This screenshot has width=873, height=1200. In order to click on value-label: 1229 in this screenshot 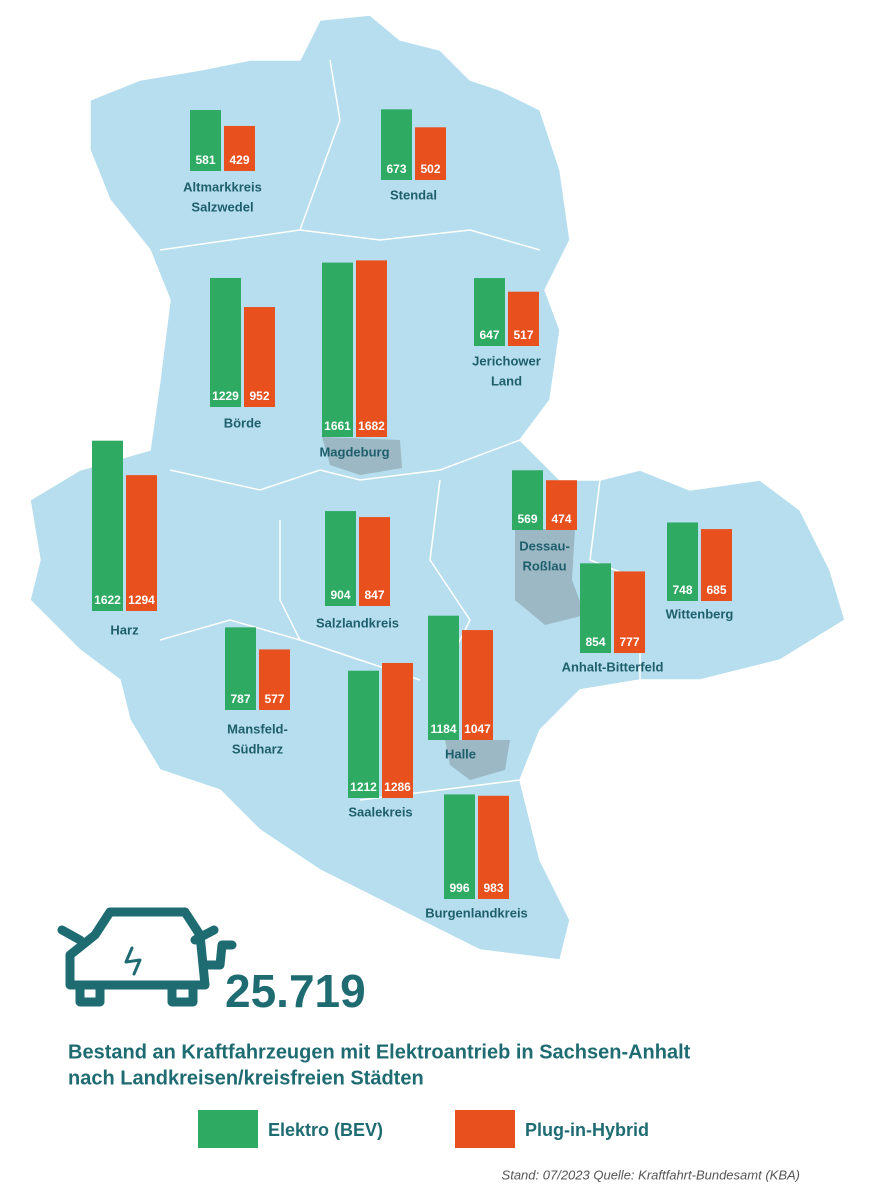, I will do `click(225, 396)`.